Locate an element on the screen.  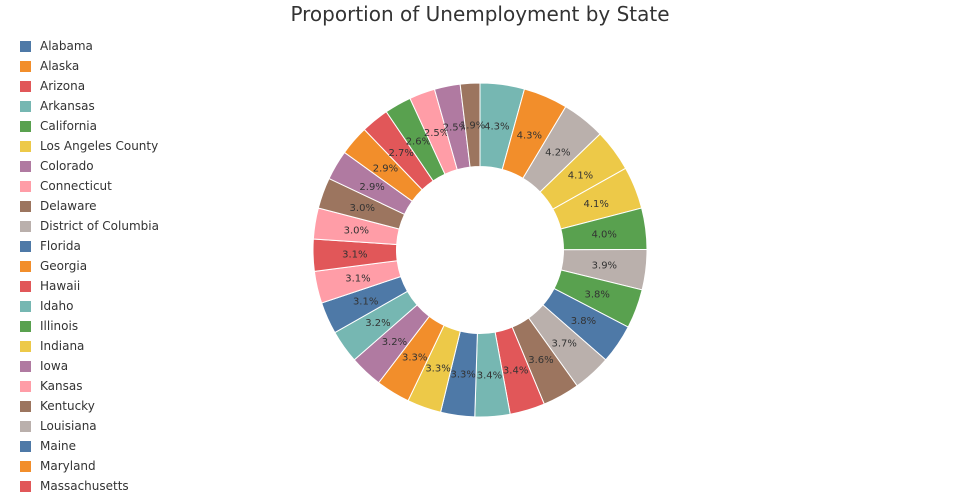
slice-percent-label: 2.6% is located at coordinates (418, 141).